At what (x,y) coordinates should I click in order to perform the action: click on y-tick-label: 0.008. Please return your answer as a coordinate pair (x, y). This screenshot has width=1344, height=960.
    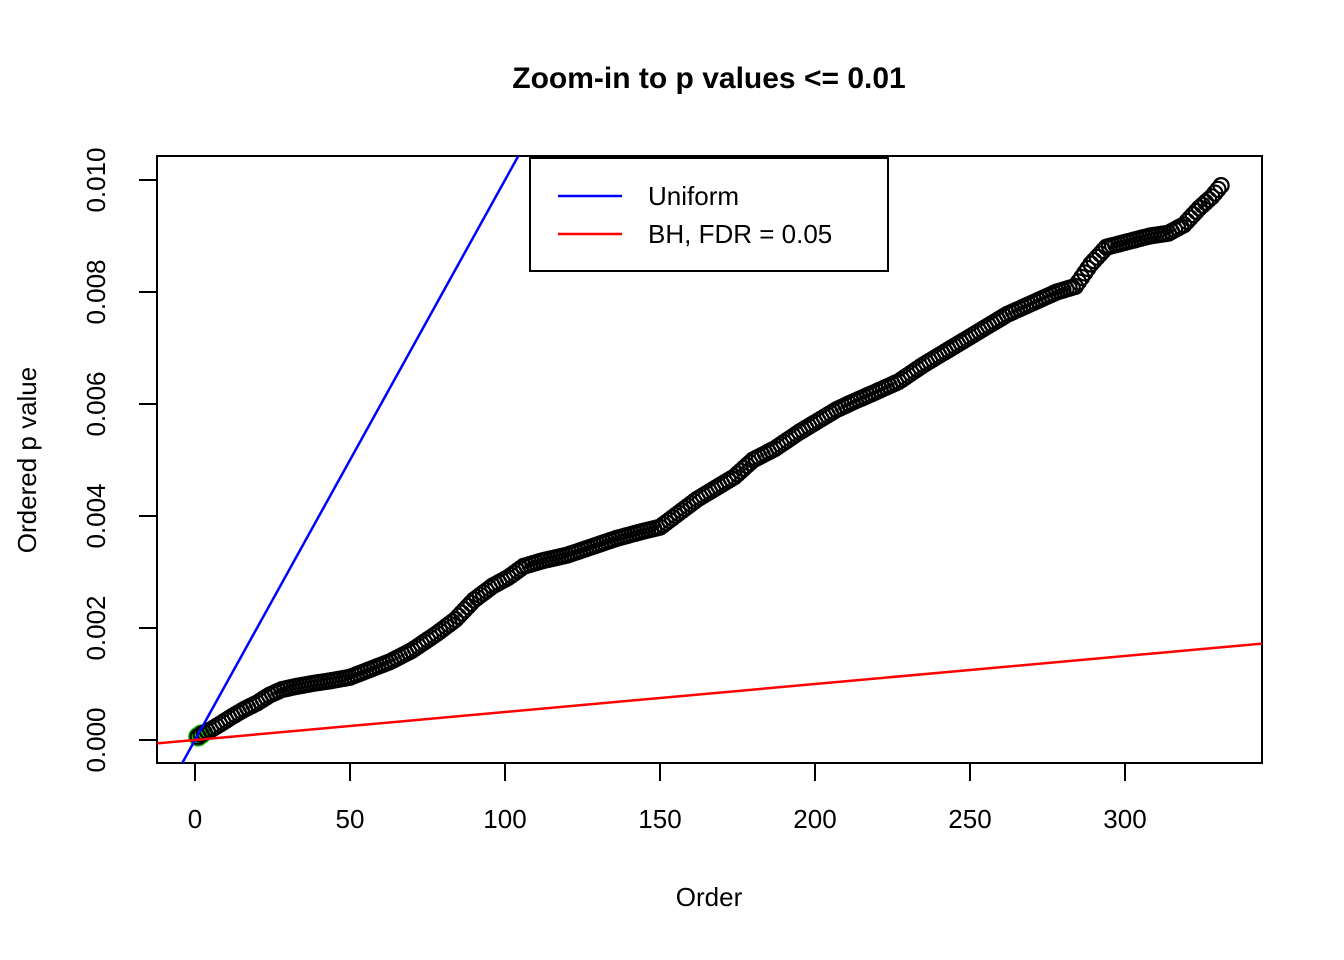
    Looking at the image, I should click on (96, 291).